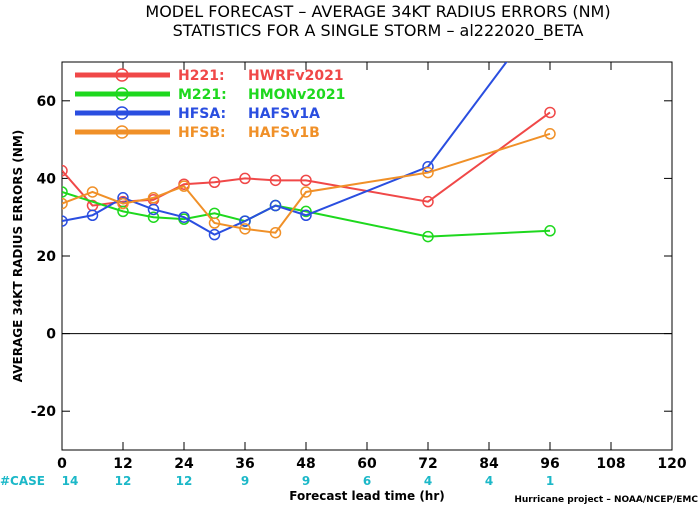 The width and height of the screenshot is (700, 507). What do you see at coordinates (549, 464) in the screenshot?
I see `x-tick-label: 96` at bounding box center [549, 464].